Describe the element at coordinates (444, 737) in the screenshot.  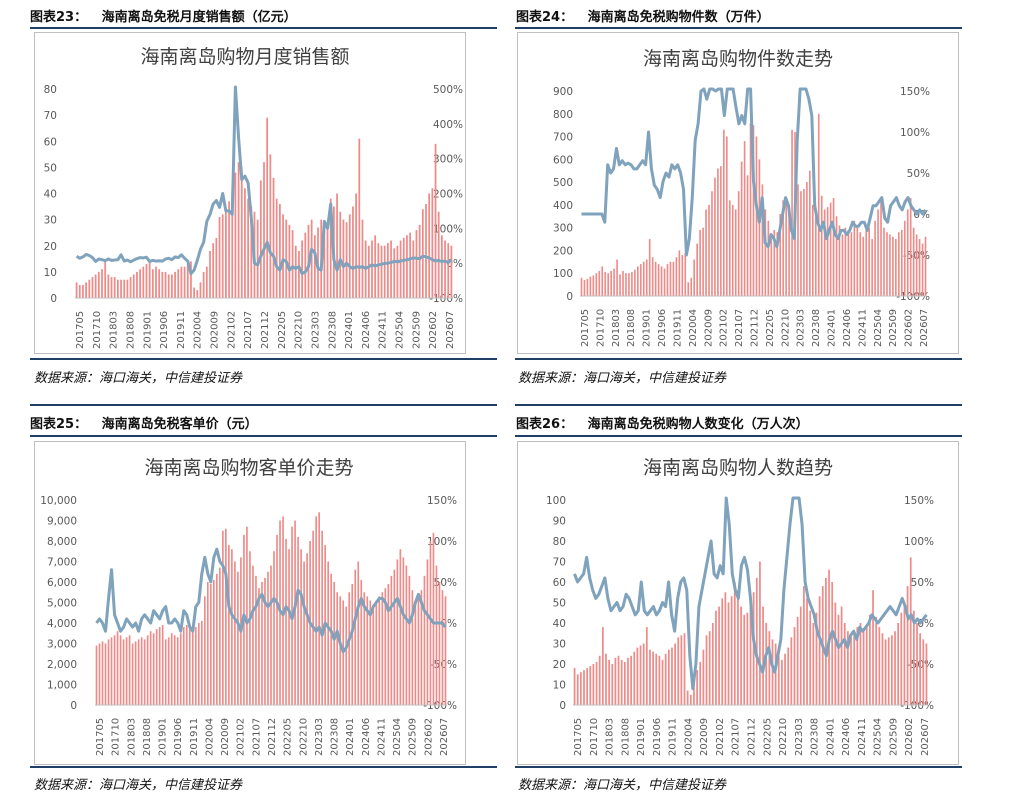
I see `x-tick-label: 202607` at that location.